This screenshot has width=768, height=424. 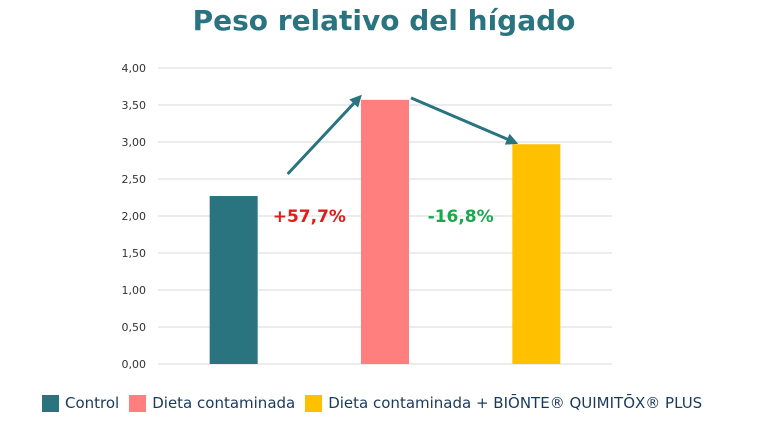 What do you see at coordinates (92, 403) in the screenshot?
I see `legend-label: Control` at bounding box center [92, 403].